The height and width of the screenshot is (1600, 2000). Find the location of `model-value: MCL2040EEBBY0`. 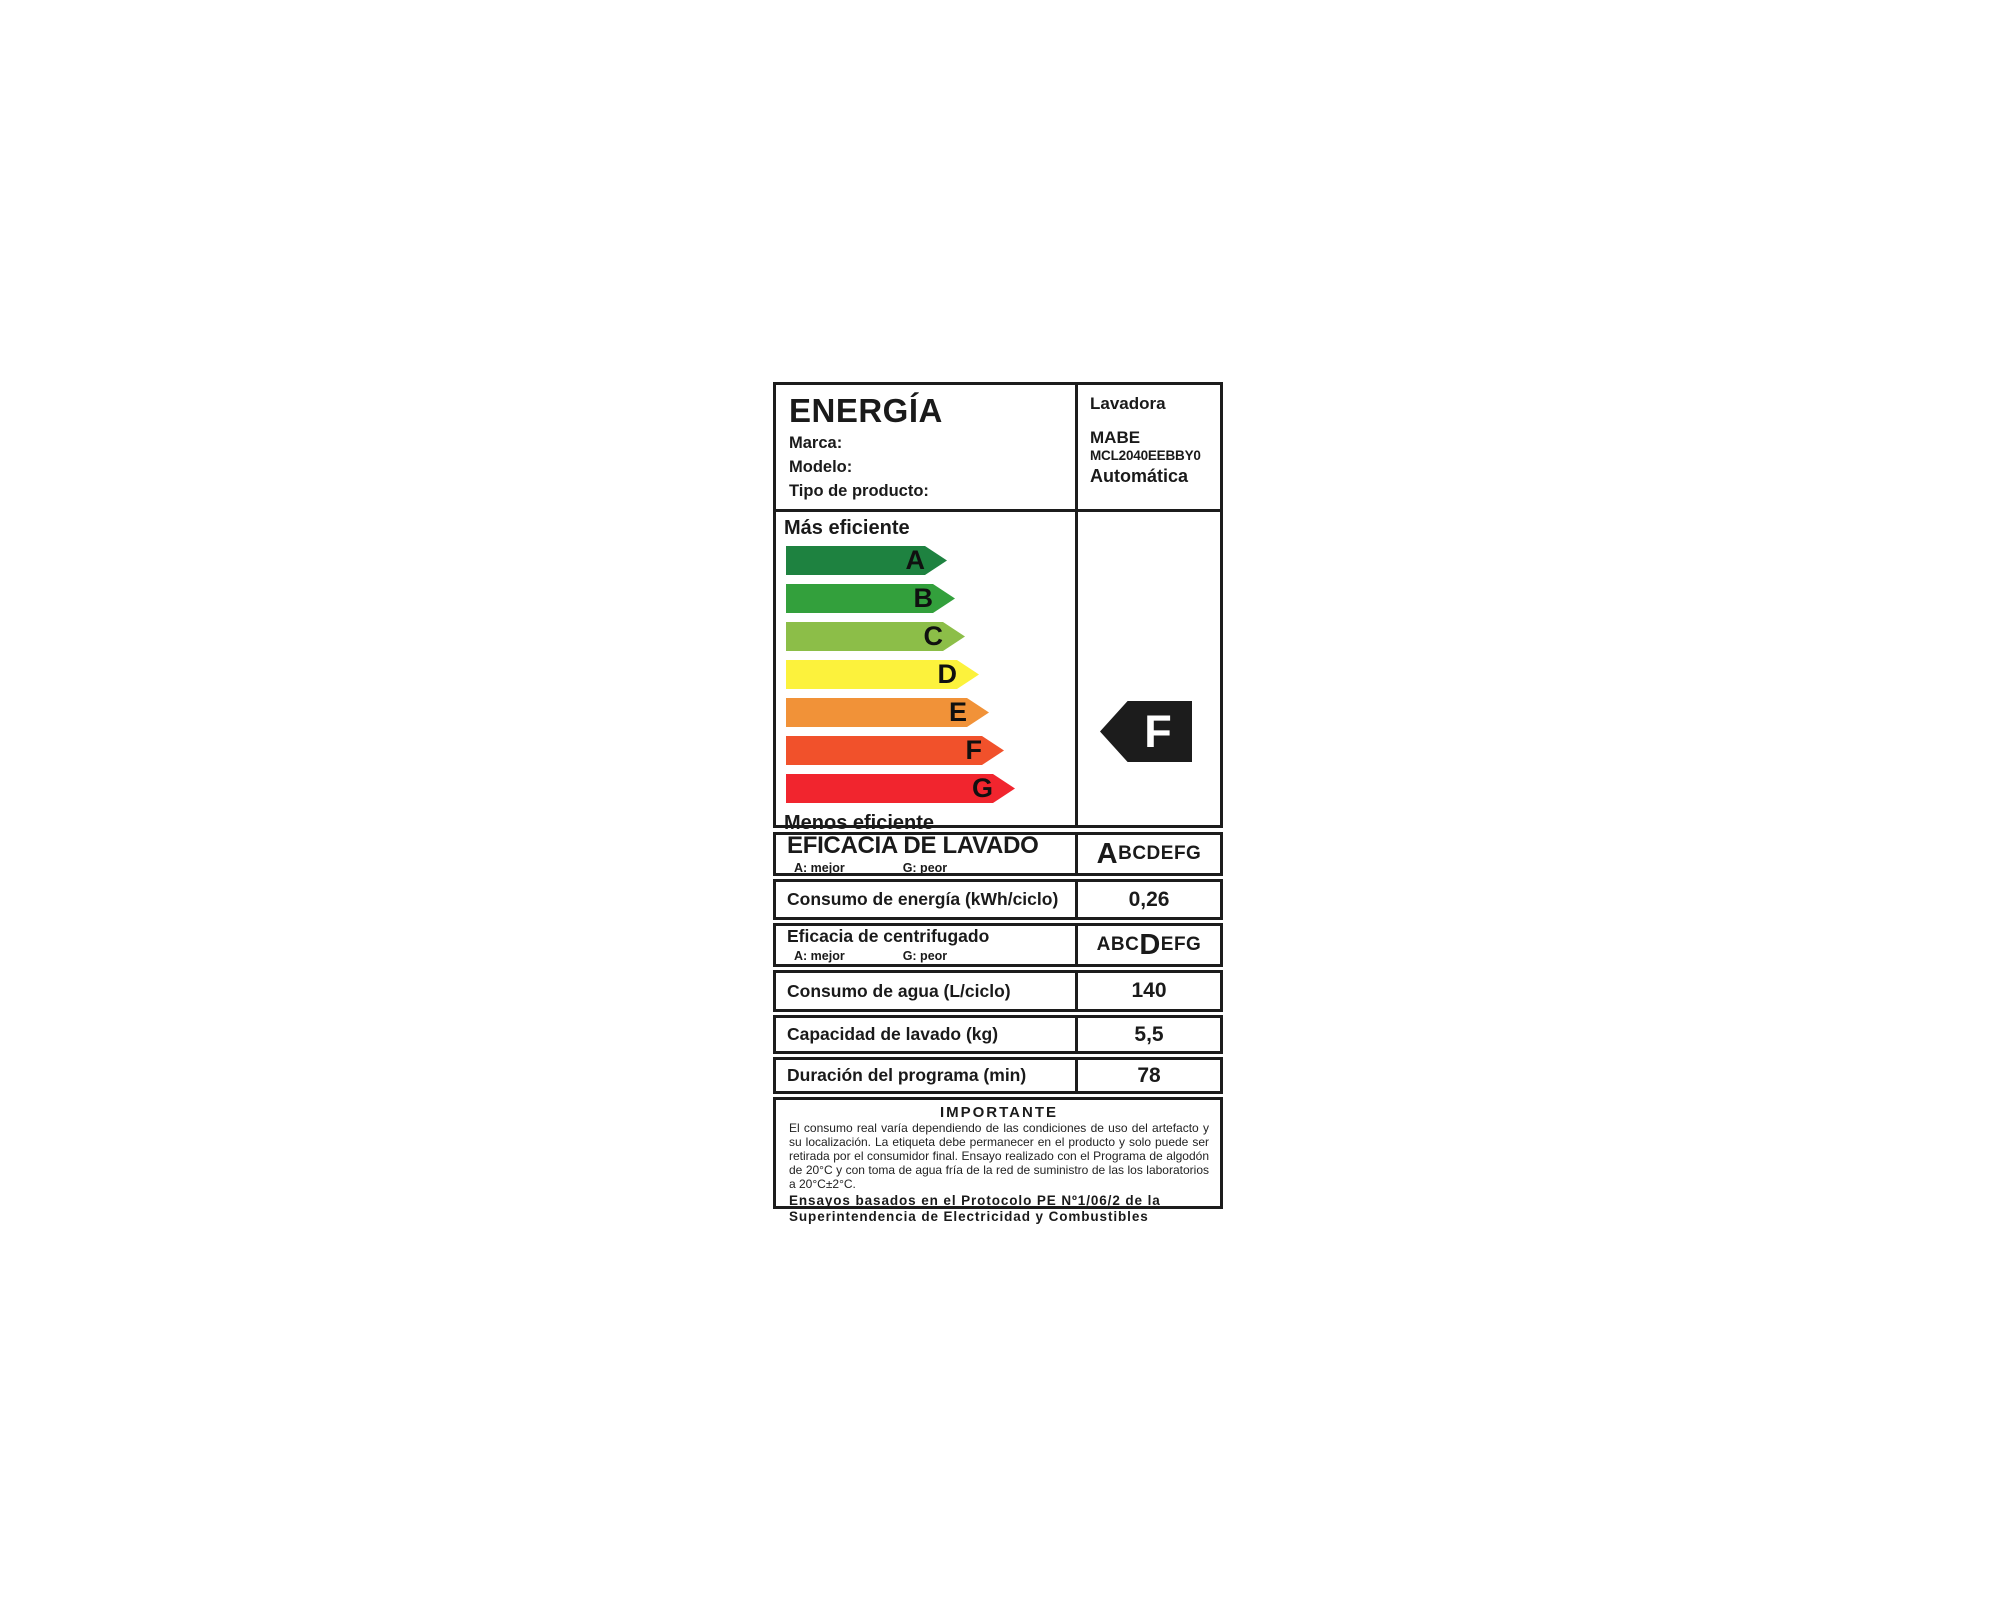

model-value: MCL2040EEBBY0 is located at coordinates (1145, 456).